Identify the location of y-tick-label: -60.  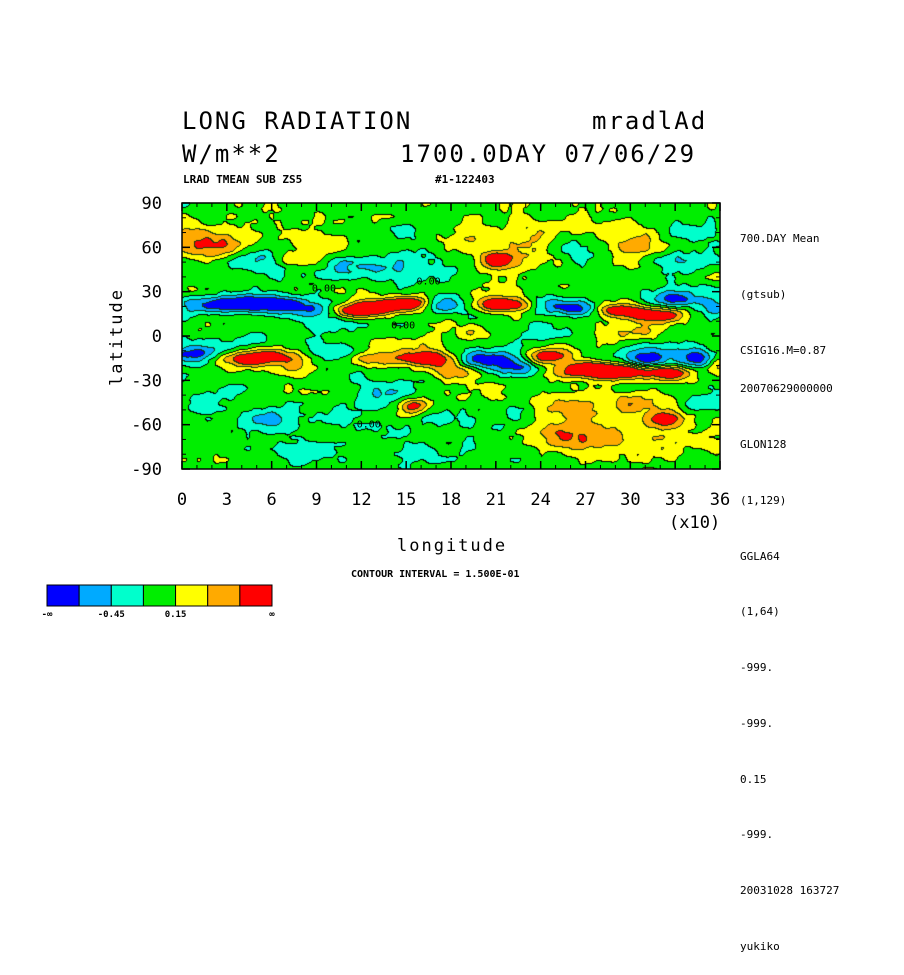
(146, 426).